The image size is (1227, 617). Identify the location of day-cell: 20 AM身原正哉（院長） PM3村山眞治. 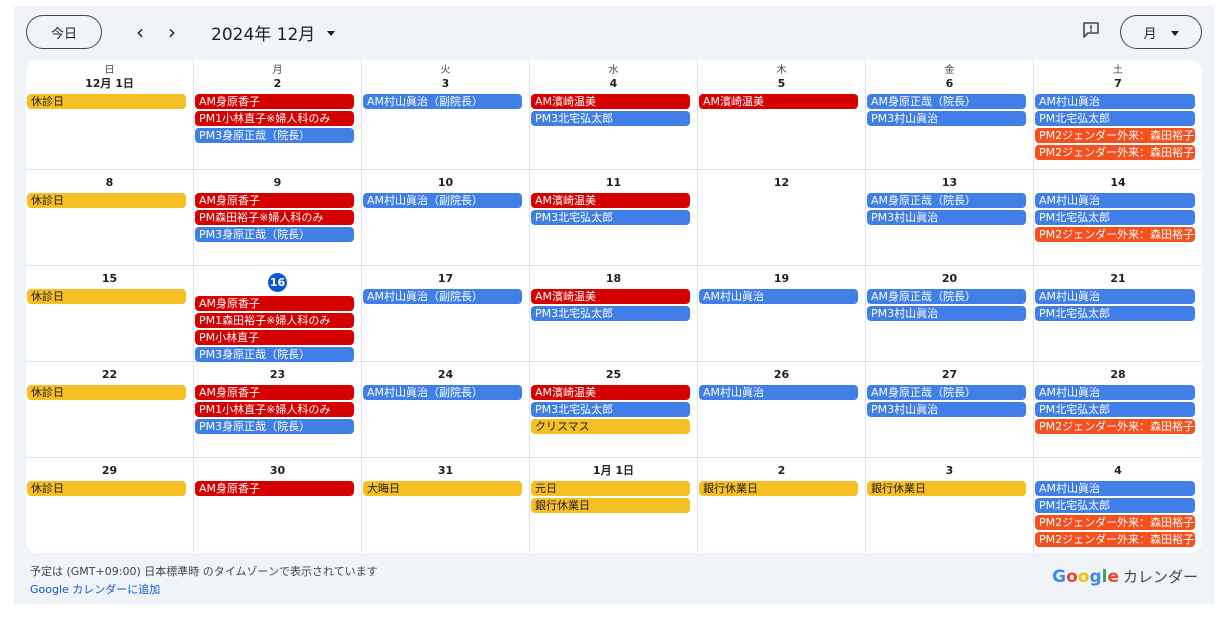
(950, 314).